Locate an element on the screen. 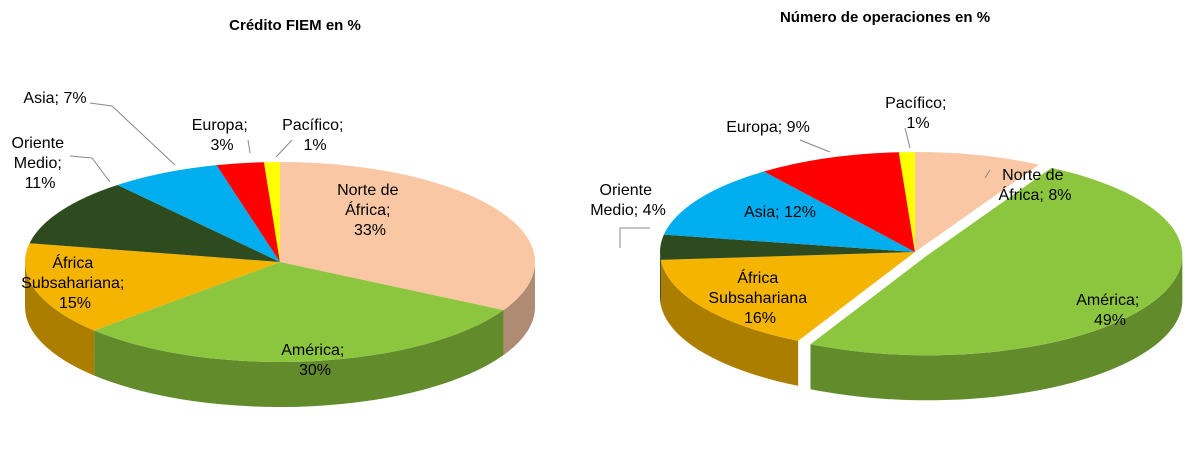 This screenshot has height=455, width=1185. data-label-line: Subsahariana; is located at coordinates (75, 283).